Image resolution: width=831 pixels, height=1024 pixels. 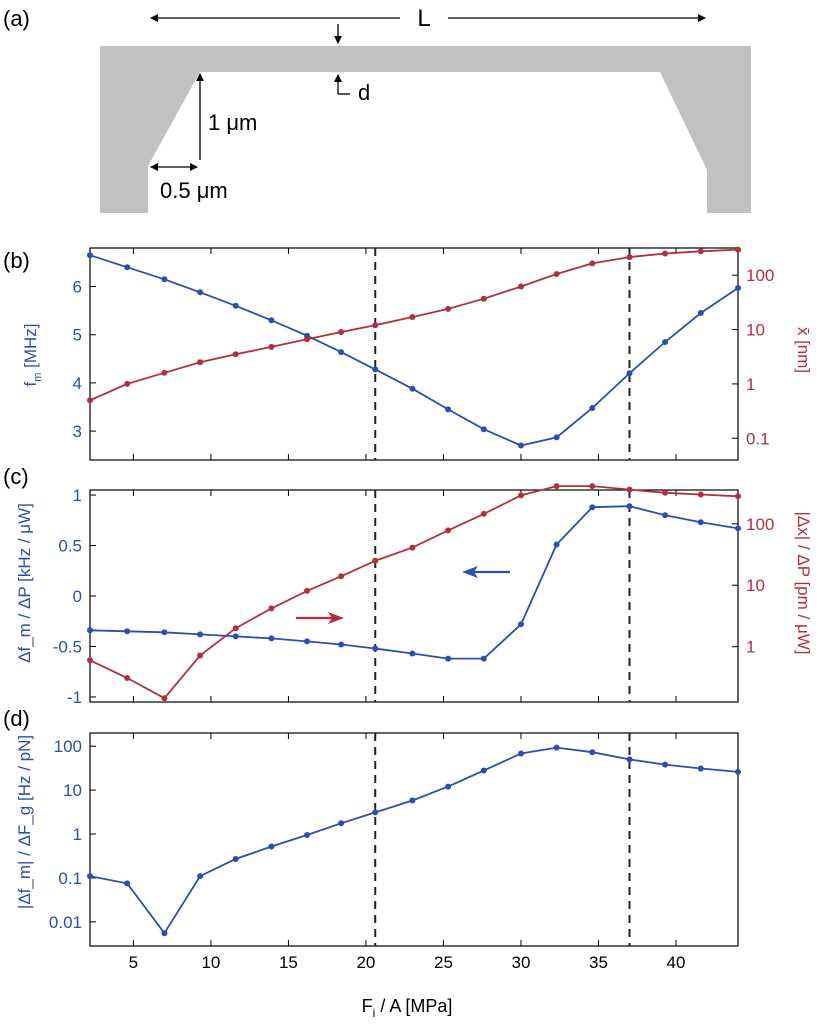 What do you see at coordinates (232, 122) in the screenshot?
I see `height-label: 1 μm` at bounding box center [232, 122].